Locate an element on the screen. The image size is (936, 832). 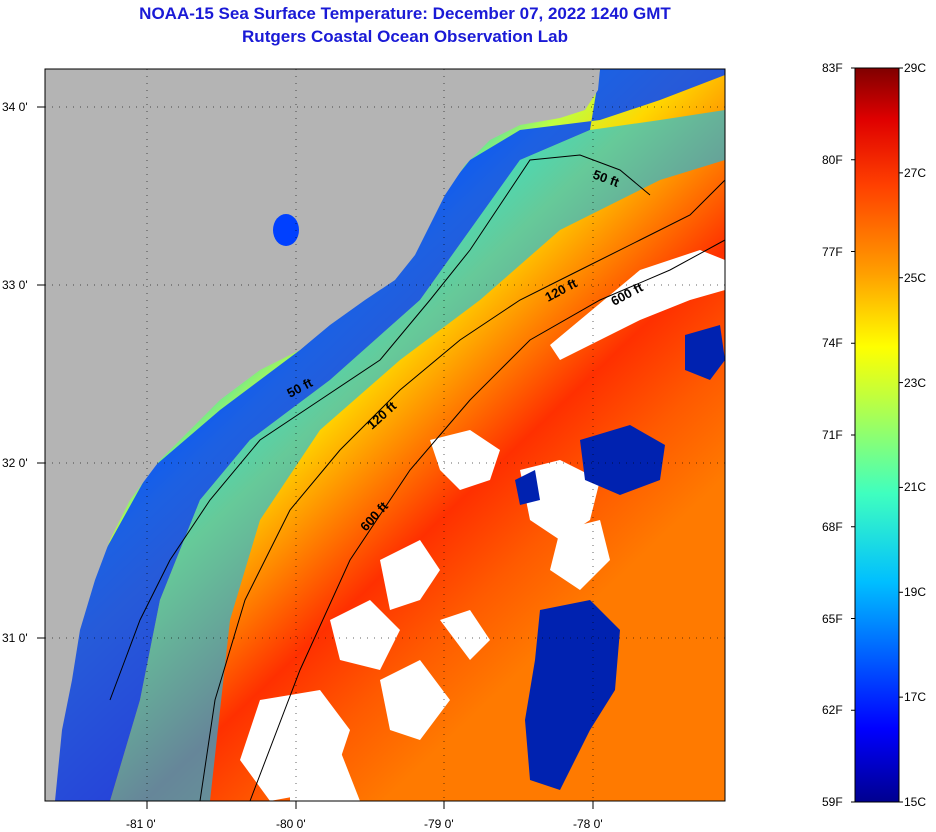
lake is located at coordinates (286, 230).